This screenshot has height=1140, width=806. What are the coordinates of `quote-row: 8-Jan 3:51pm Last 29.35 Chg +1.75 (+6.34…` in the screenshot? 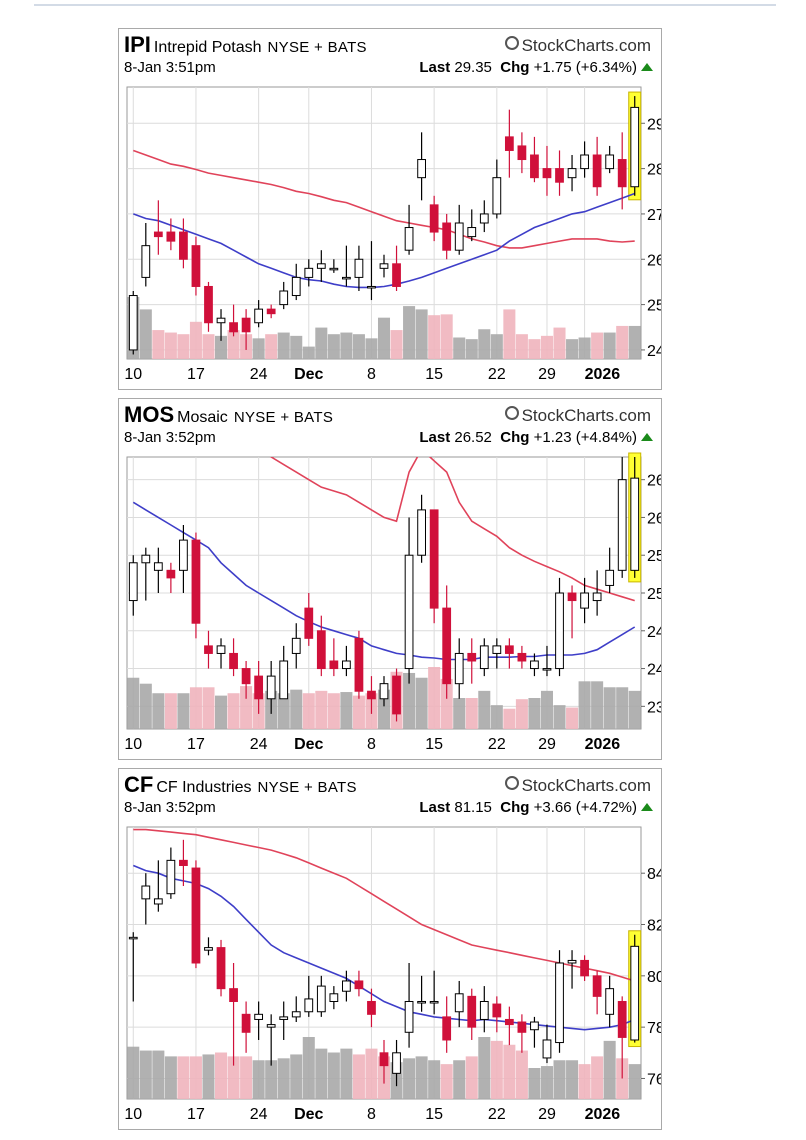 It's located at (388, 69).